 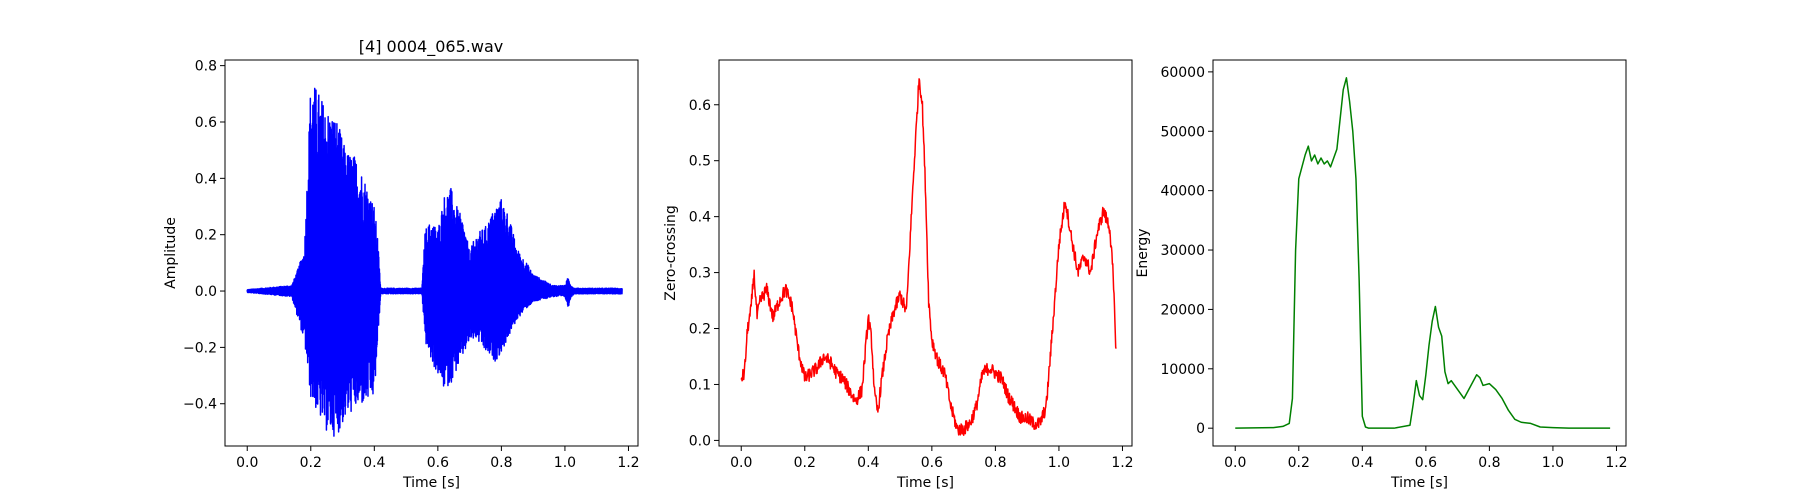 What do you see at coordinates (1182, 73) in the screenshot?
I see `y-tick-label: 60000` at bounding box center [1182, 73].